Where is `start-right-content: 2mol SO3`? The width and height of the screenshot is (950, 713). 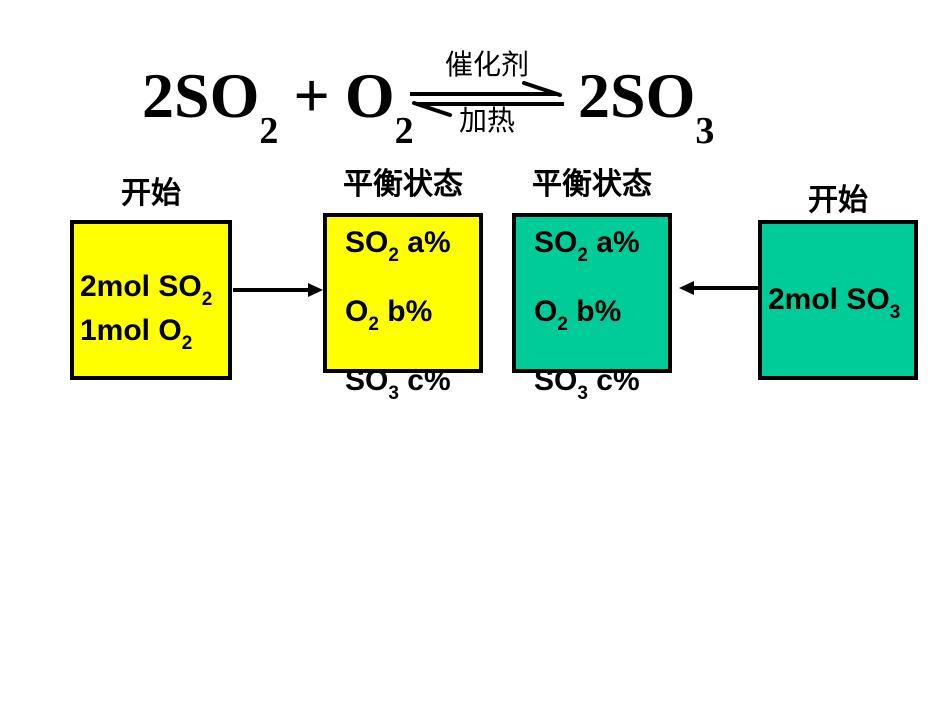 start-right-content: 2mol SO3 is located at coordinates (834, 302).